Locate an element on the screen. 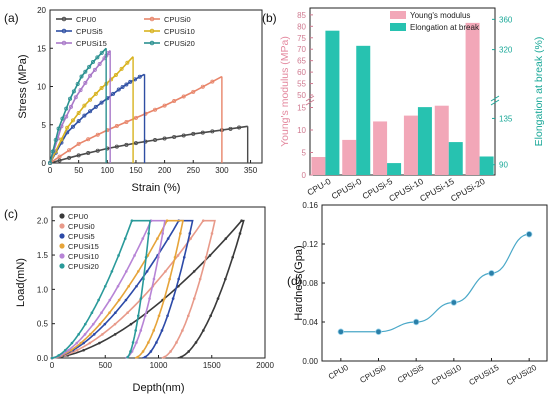  x-tick-label: 1500 is located at coordinates (212, 365).